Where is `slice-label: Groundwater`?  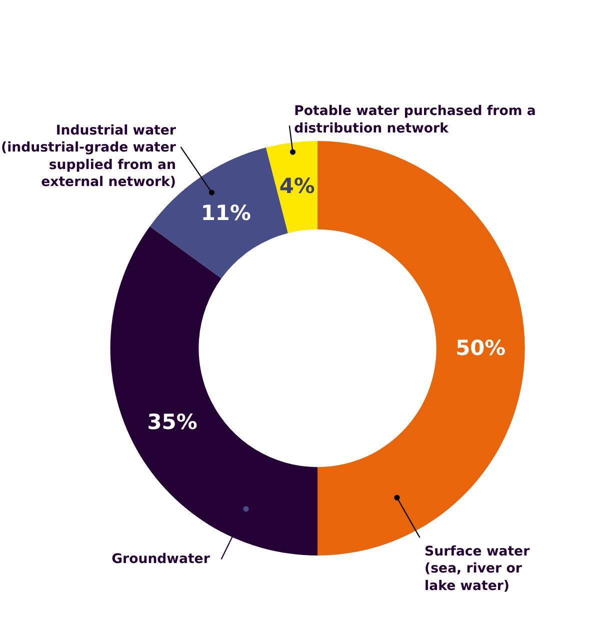 slice-label: Groundwater is located at coordinates (161, 560).